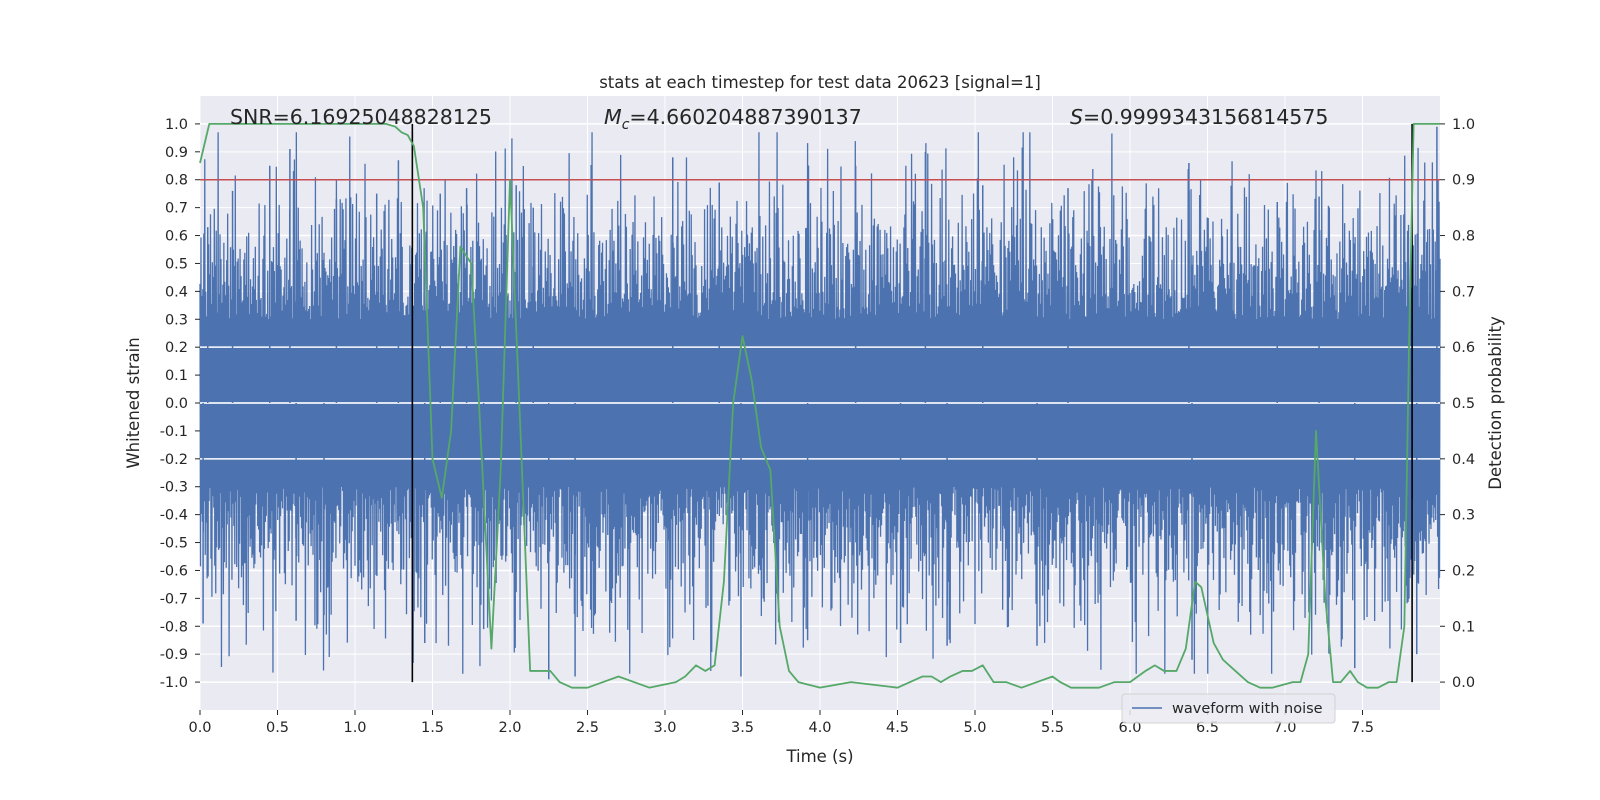  What do you see at coordinates (174, 544) in the screenshot?
I see `y-tick-label: -0.5` at bounding box center [174, 544].